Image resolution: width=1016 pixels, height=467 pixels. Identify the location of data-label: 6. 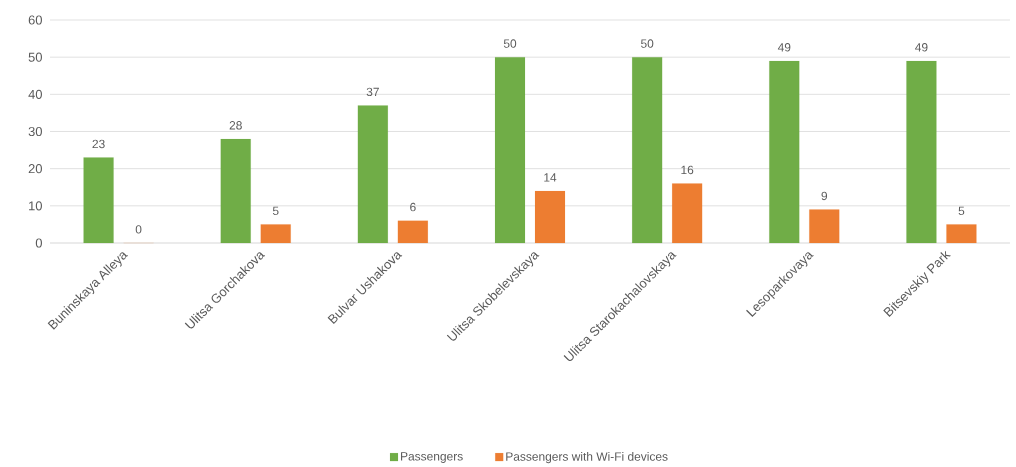
(413, 207).